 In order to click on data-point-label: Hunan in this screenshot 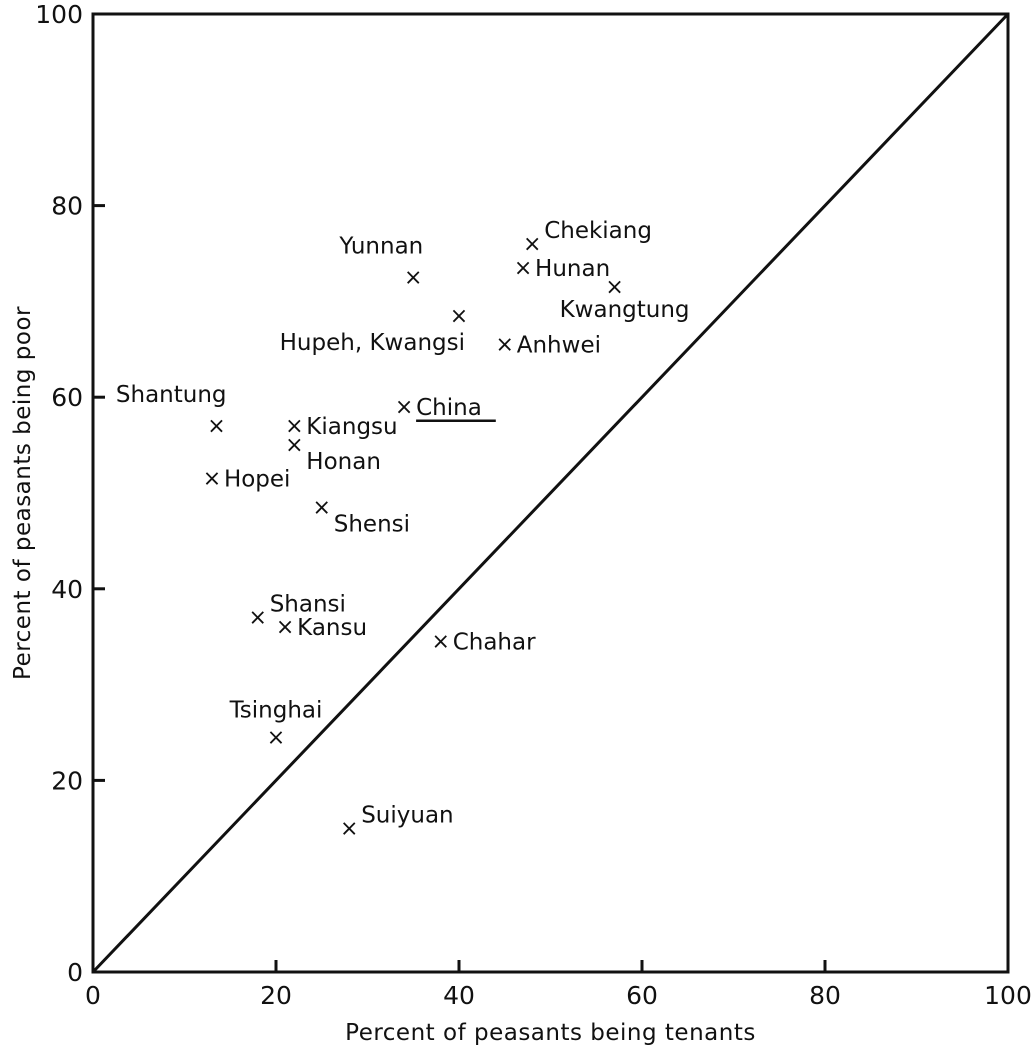, I will do `click(572, 269)`.